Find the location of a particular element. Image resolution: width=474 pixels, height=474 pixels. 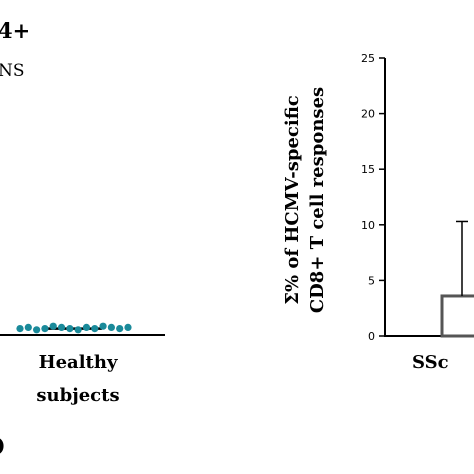

right-bars is located at coordinates (457, 279).